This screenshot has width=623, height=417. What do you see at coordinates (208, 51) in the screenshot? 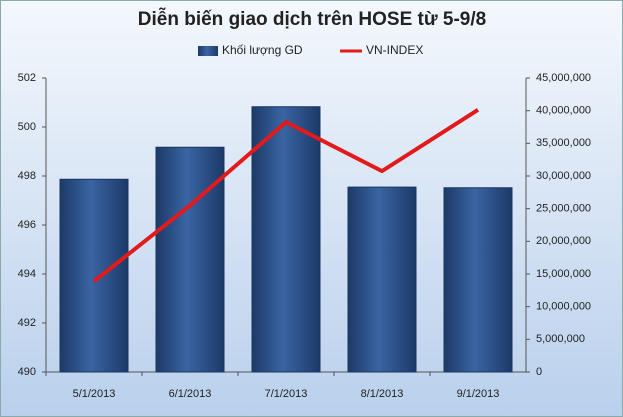
I see `legend-swatch` at bounding box center [208, 51].